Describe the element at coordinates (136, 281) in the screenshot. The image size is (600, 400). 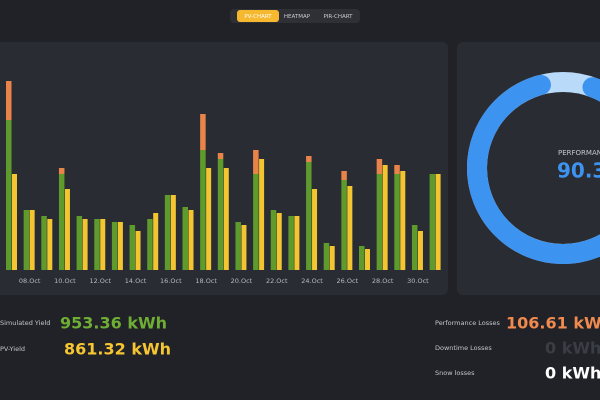
I see `x-tick-label: 14.Oct` at that location.